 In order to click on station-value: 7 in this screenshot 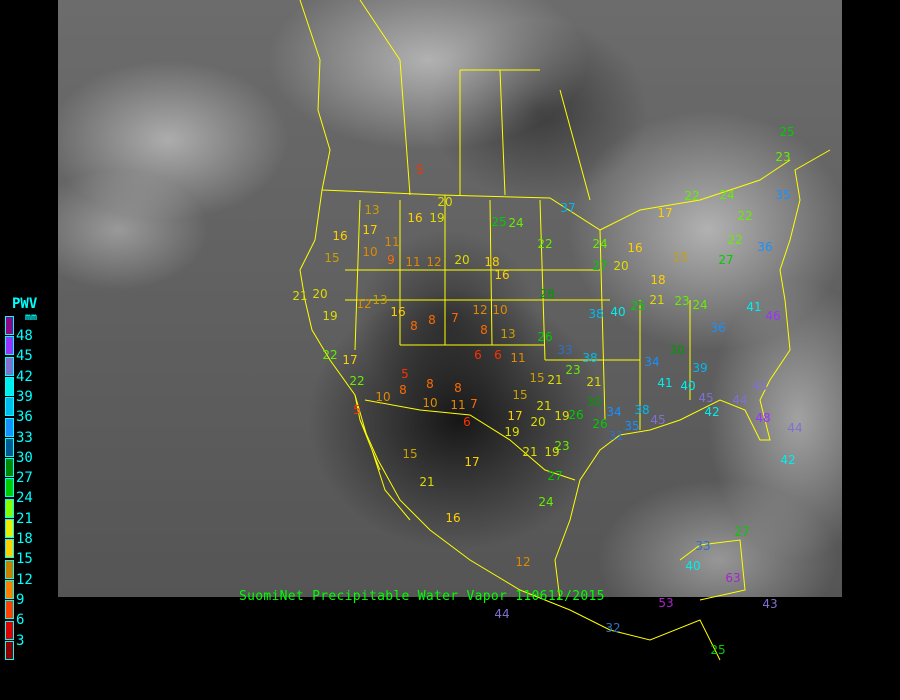, I will do `click(455, 318)`.